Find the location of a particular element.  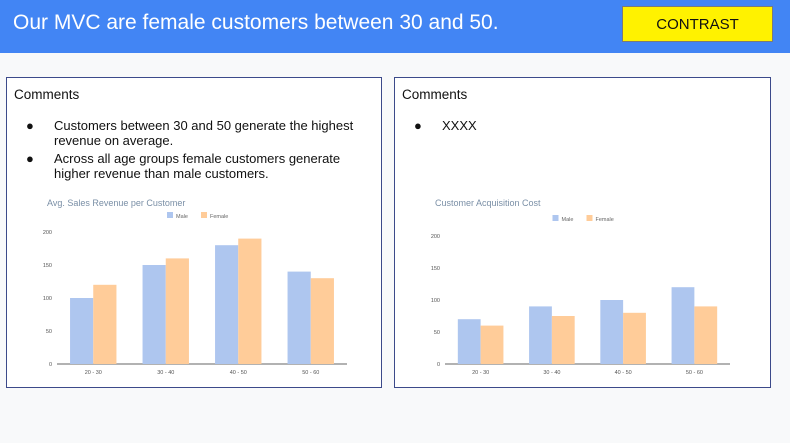

chart-title: Customer Acquisition Cost is located at coordinates (488, 203).